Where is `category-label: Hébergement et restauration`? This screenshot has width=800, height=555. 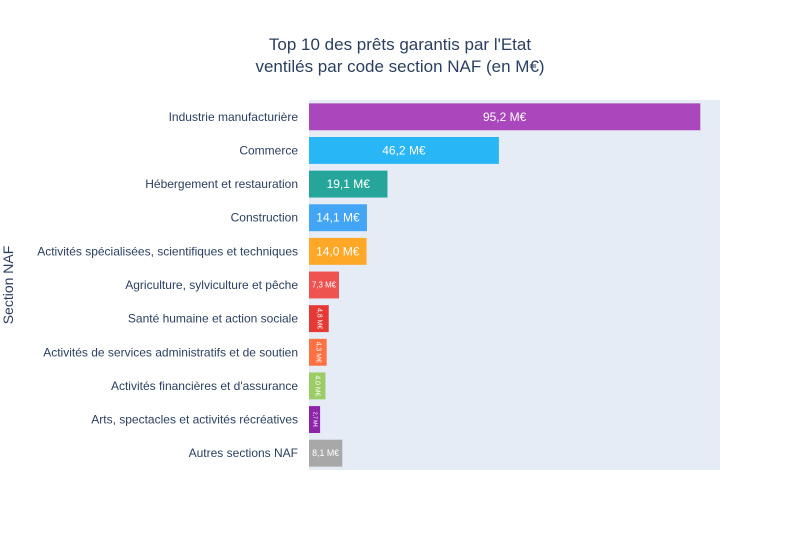 category-label: Hébergement et restauration is located at coordinates (221, 184).